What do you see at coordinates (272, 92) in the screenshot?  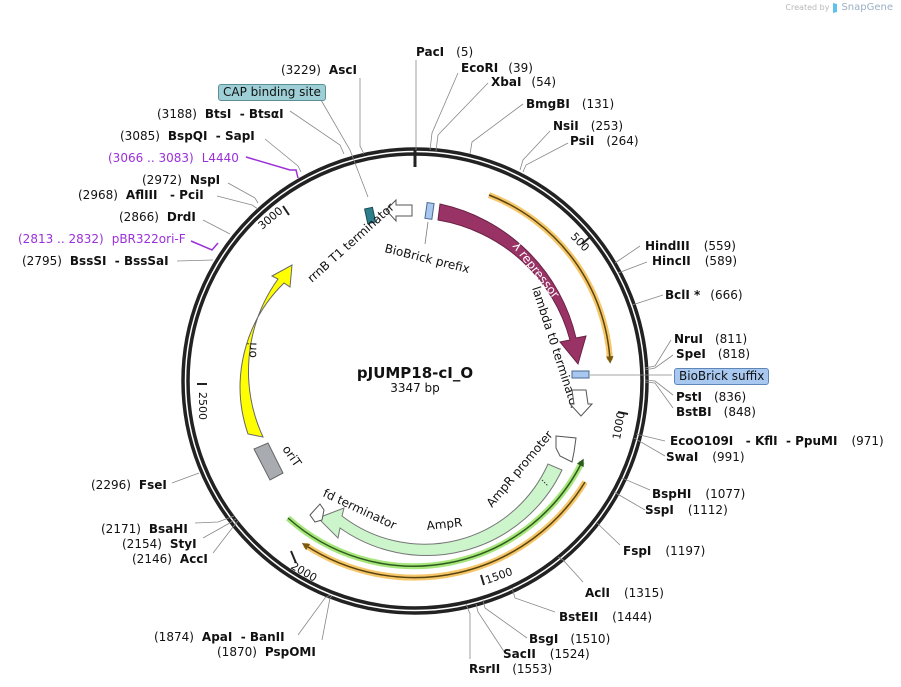 I see `cap-binding-site-label: CAP binding site` at bounding box center [272, 92].